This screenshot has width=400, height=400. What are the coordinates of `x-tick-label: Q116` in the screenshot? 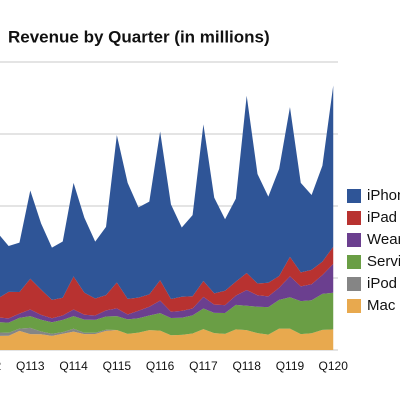 It's located at (160, 366).